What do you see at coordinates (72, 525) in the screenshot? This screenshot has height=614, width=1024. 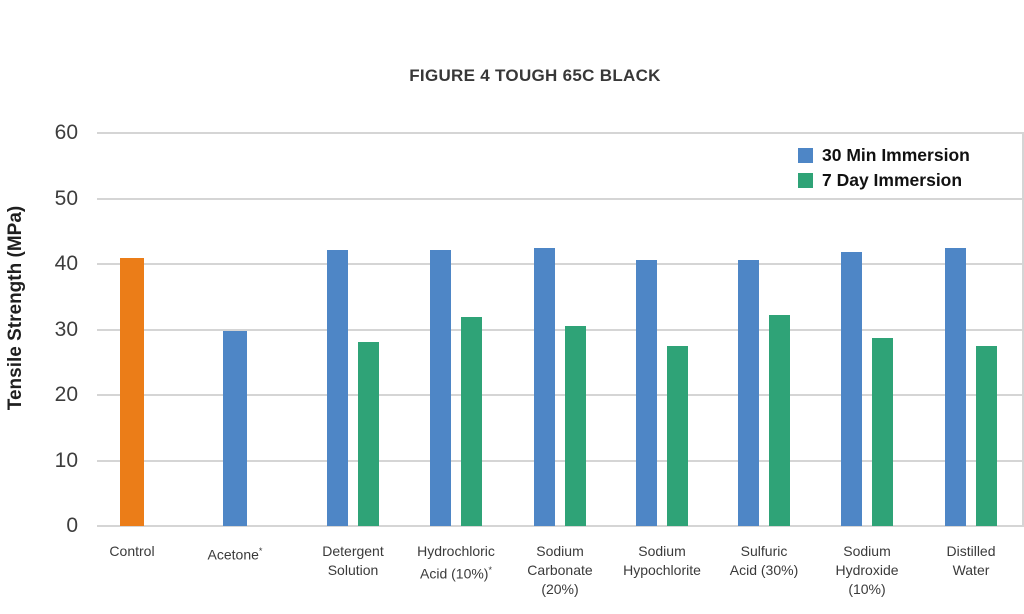 I see `y-tick-label-0: 0` at bounding box center [72, 525].